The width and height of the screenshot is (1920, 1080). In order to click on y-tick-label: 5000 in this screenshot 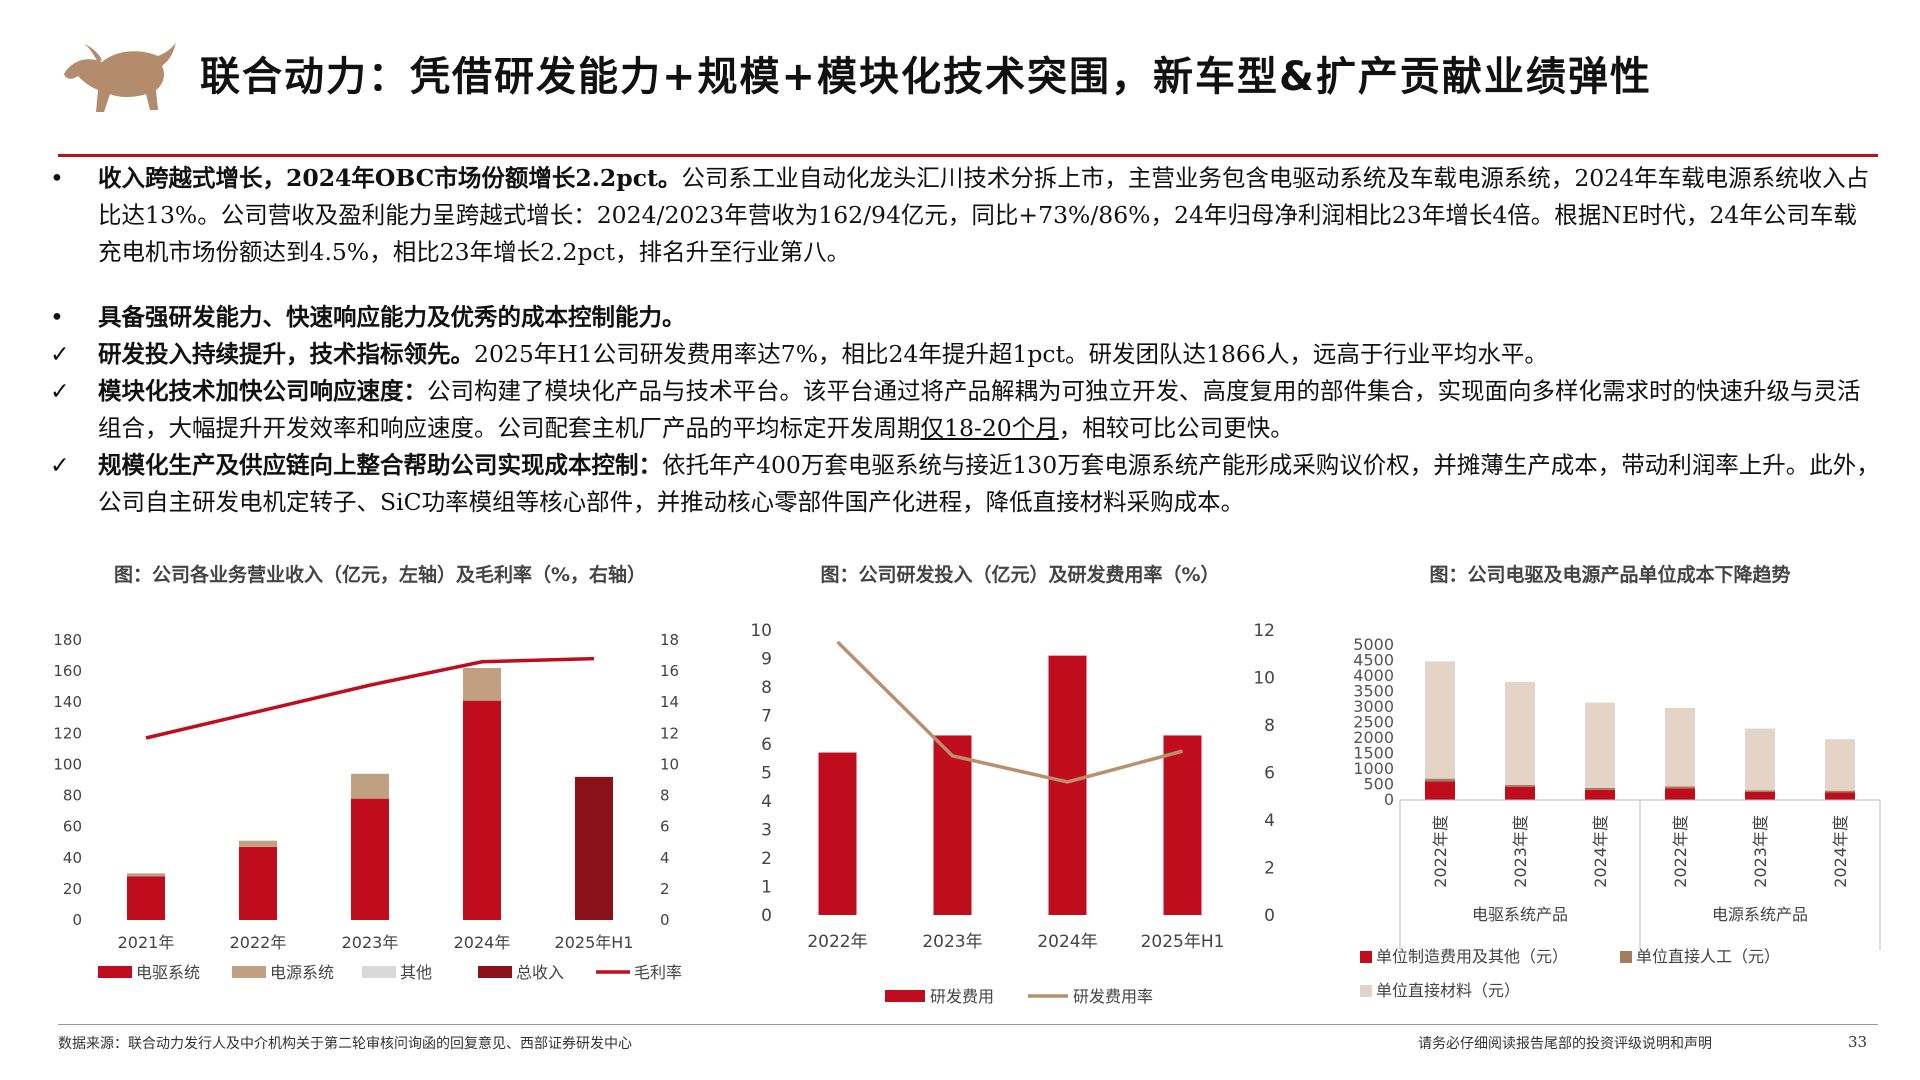, I will do `click(1373, 644)`.